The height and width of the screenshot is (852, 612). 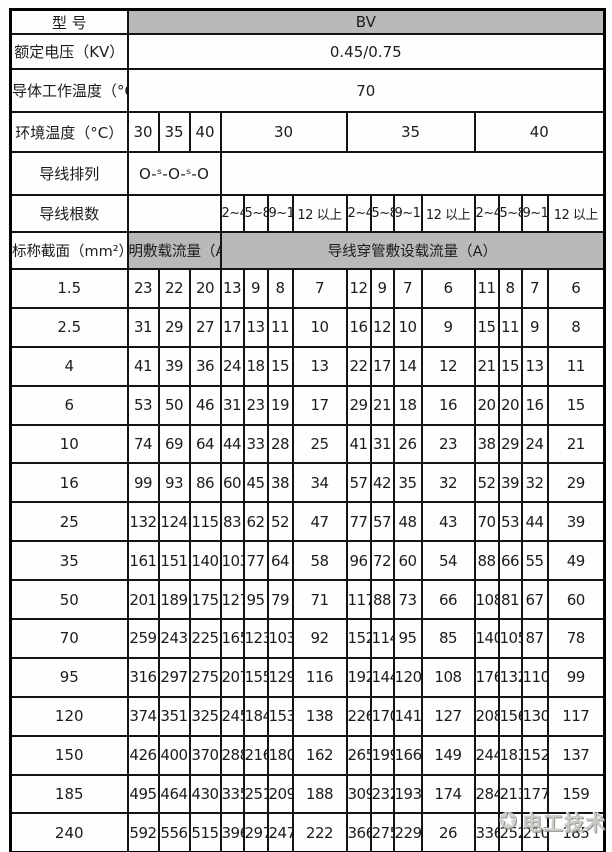 I want to click on ampacity-value-cell: 31, so click(x=232, y=405).